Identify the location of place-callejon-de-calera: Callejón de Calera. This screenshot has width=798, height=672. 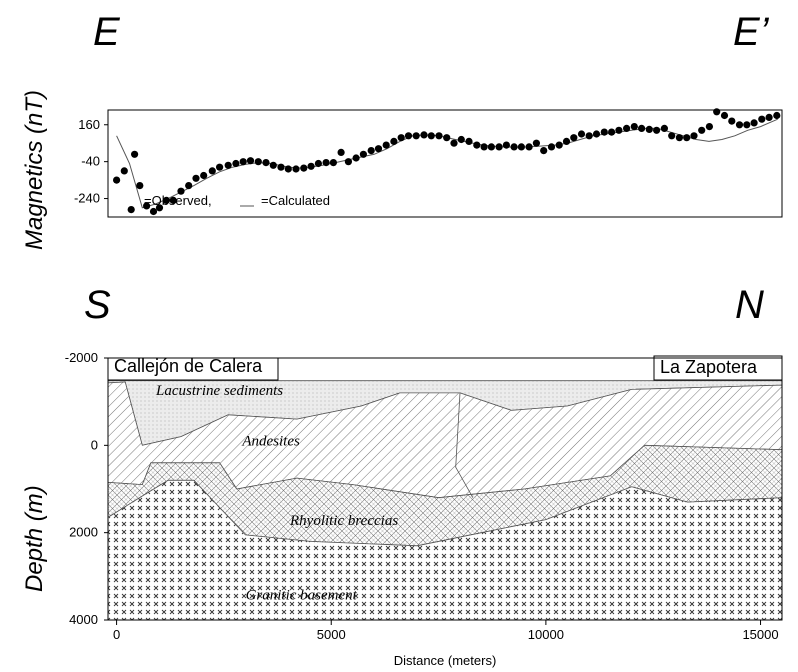
(188, 366).